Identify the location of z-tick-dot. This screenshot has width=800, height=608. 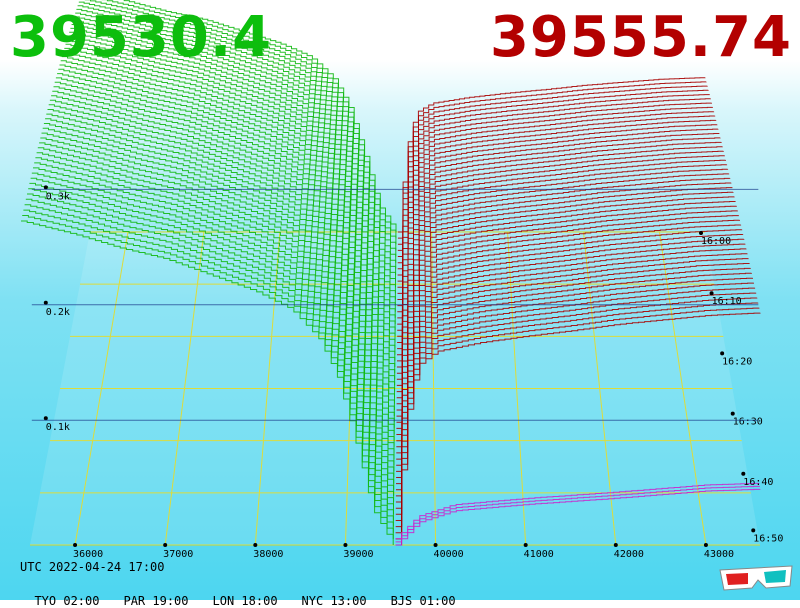
(45, 187).